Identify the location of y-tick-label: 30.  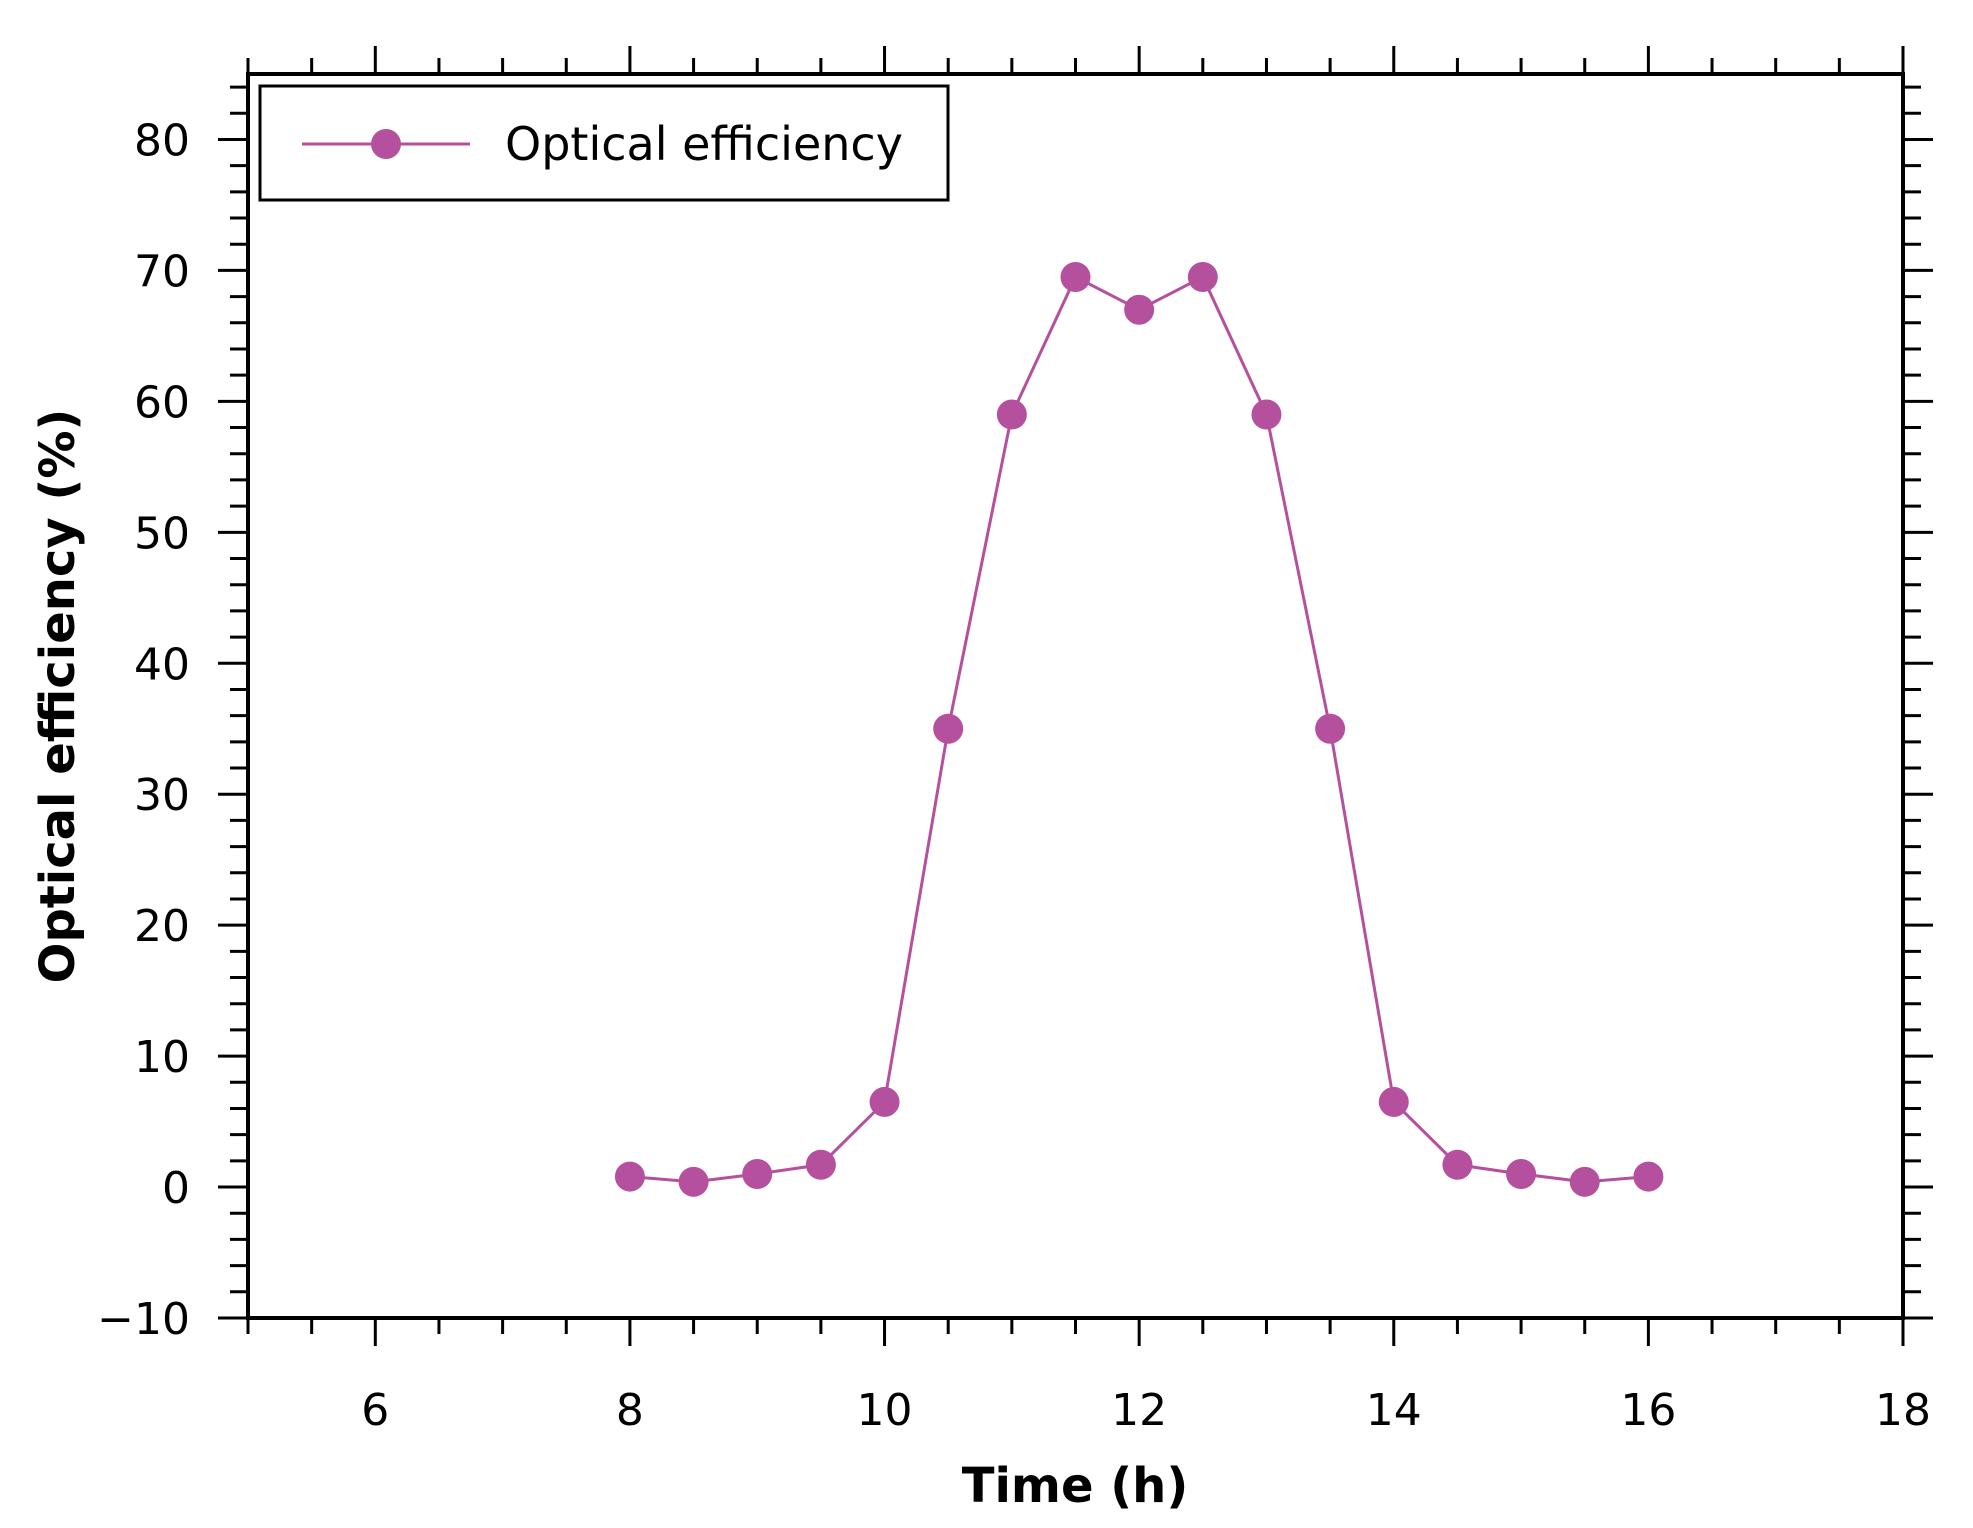
(162, 795).